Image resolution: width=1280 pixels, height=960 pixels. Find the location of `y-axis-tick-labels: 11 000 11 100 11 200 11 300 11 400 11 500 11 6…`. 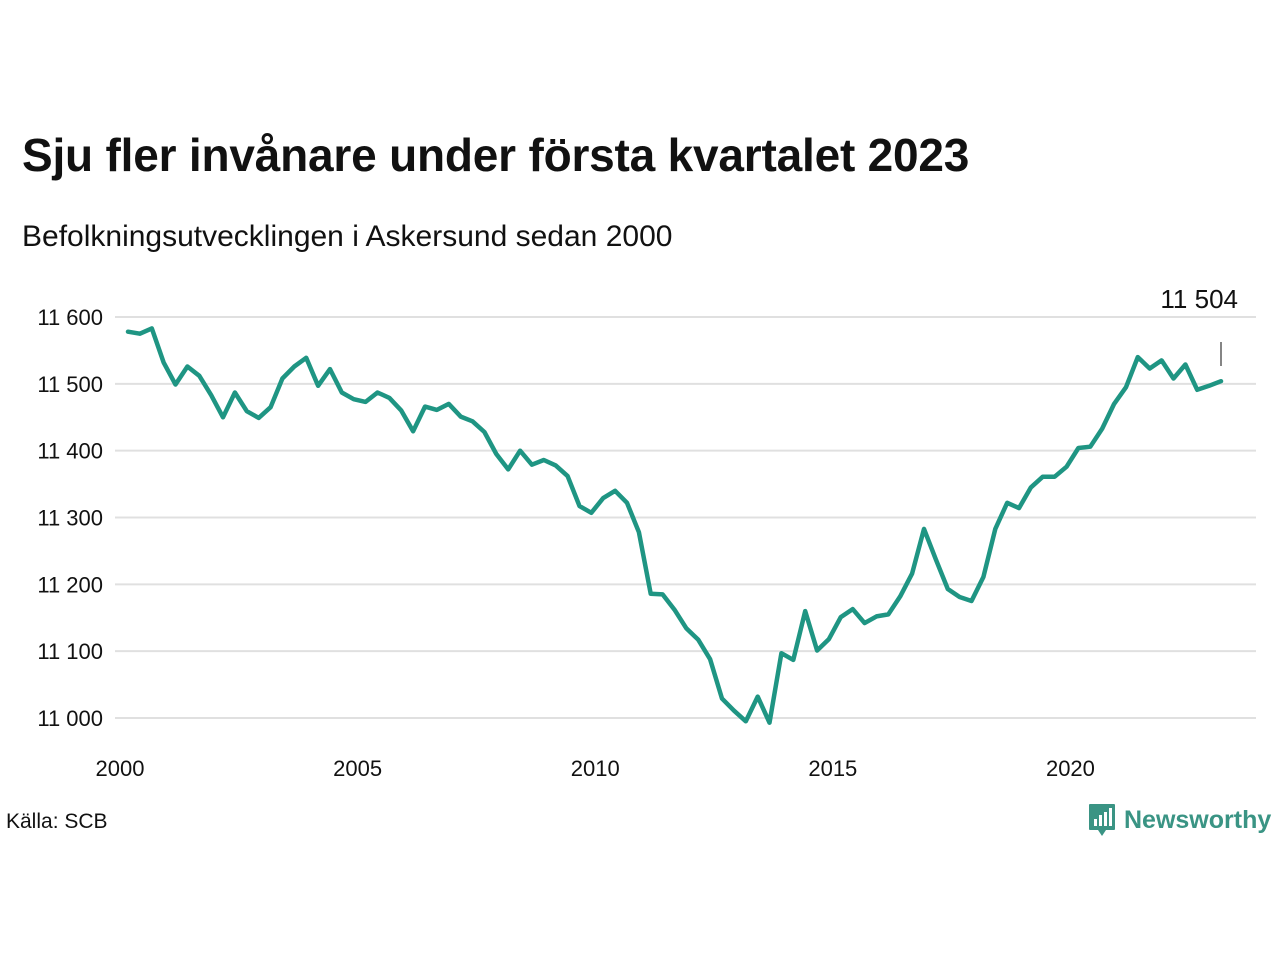

y-axis-tick-labels: 11 000 11 100 11 200 11 300 11 400 11 500 11 6… is located at coordinates (70, 518).